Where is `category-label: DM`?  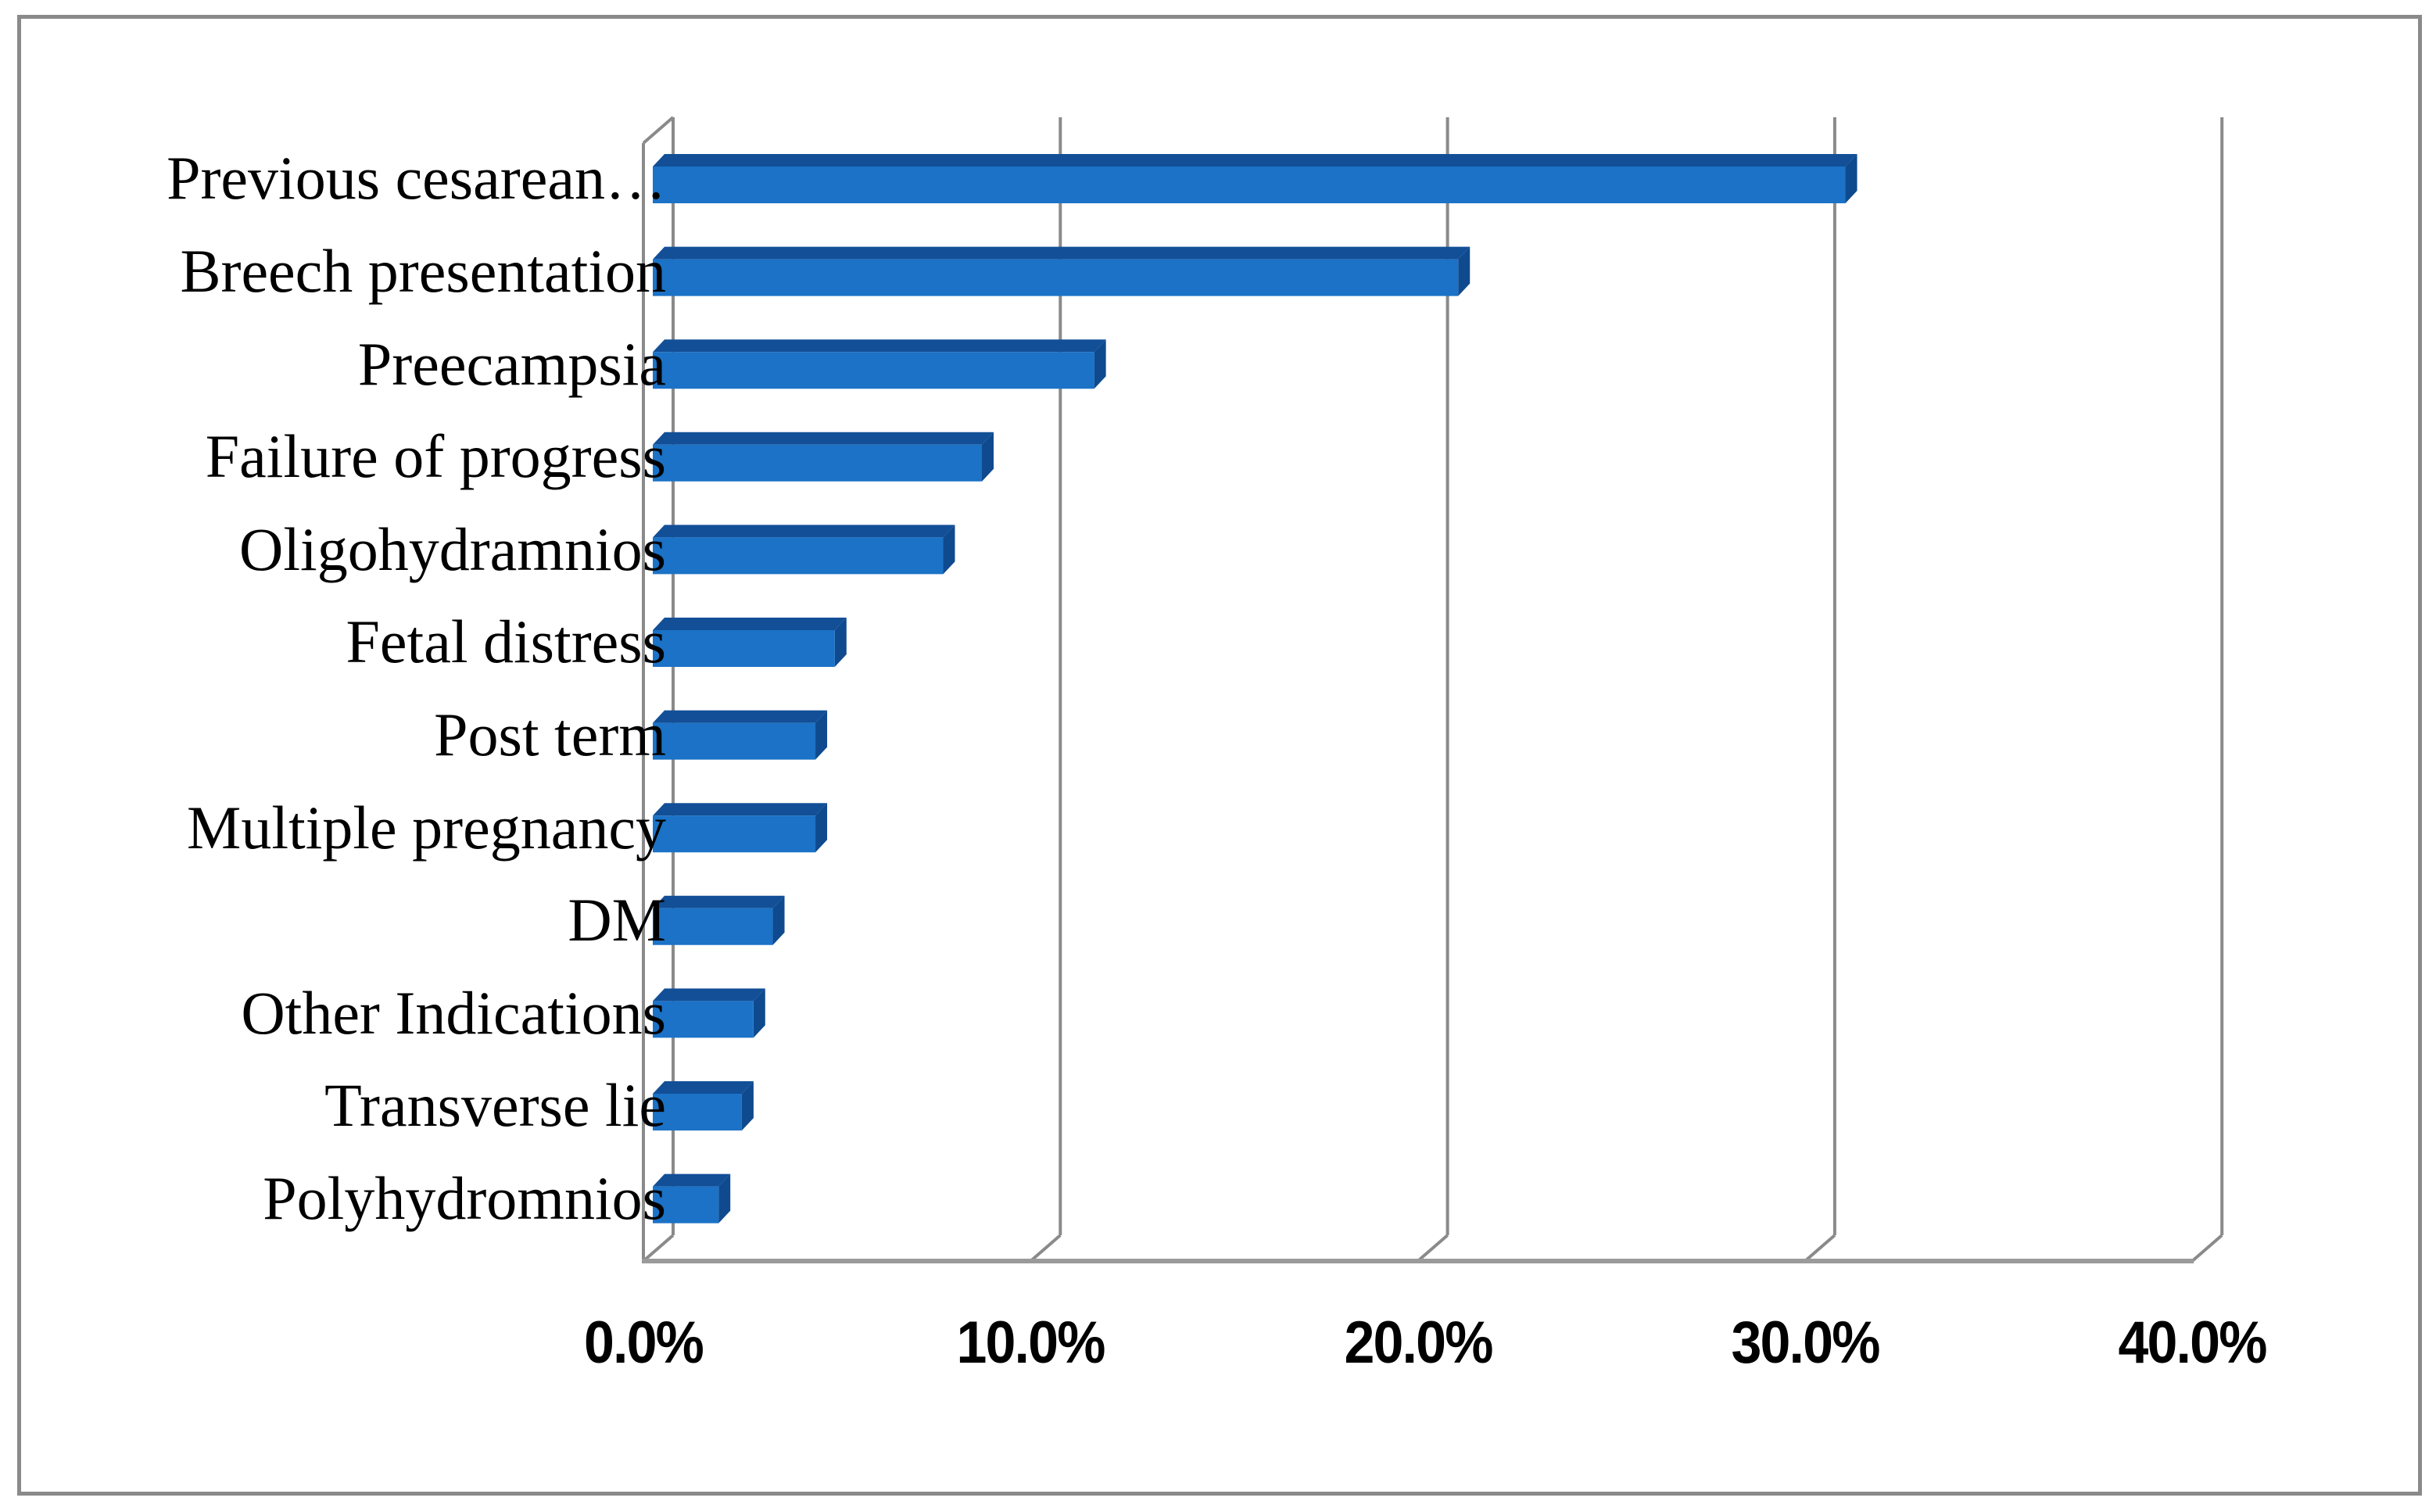 category-label: DM is located at coordinates (617, 920).